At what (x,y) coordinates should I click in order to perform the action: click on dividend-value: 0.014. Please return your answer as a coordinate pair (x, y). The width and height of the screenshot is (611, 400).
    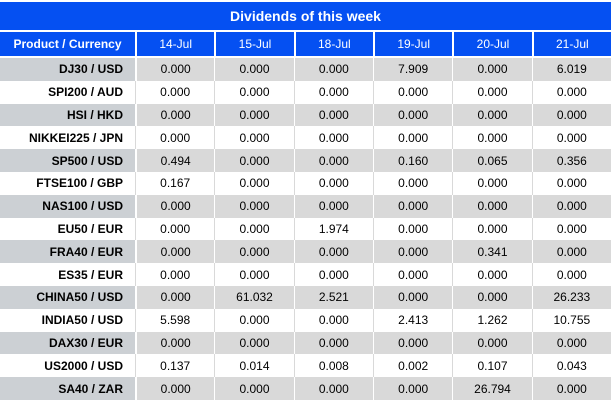
    Looking at the image, I should click on (254, 366).